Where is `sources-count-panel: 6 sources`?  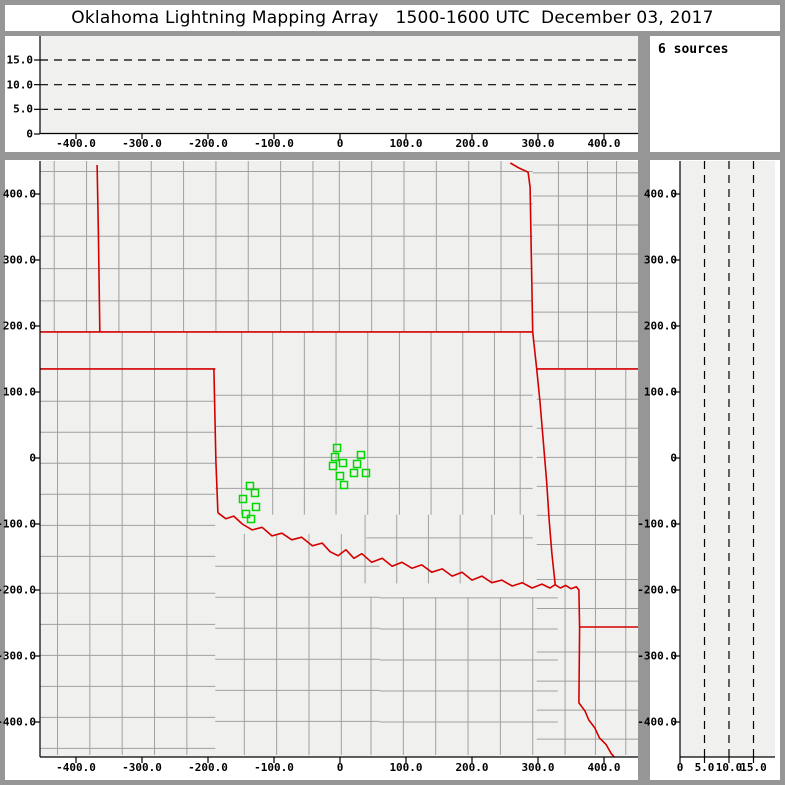 sources-count-panel: 6 sources is located at coordinates (715, 94).